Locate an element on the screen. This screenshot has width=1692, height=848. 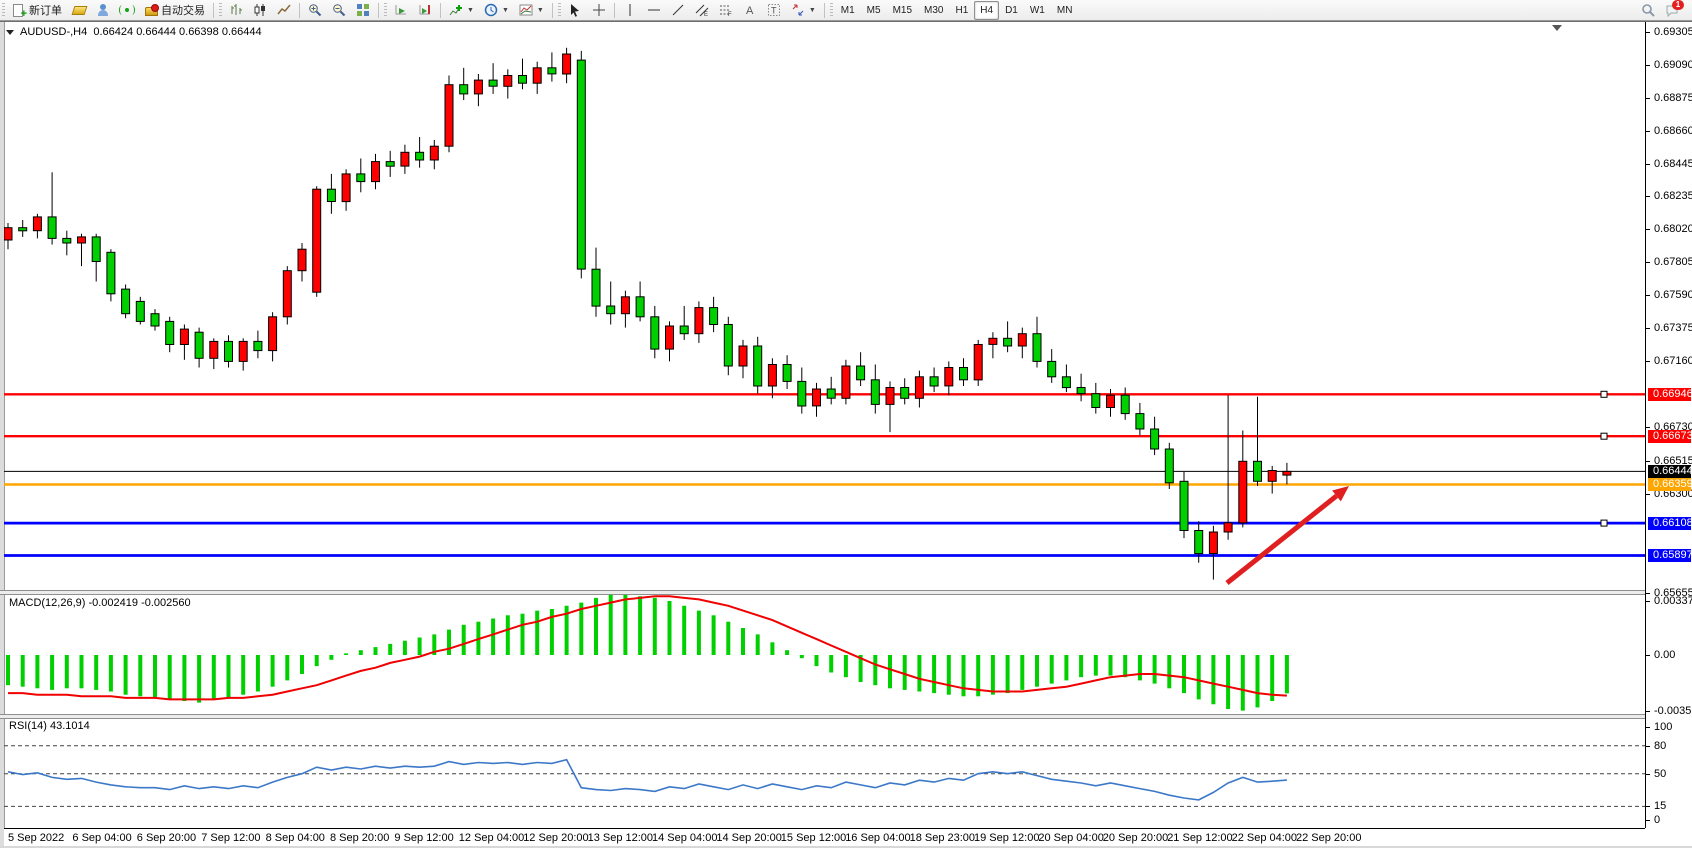
chart-shift-icon is located at coordinates (425, 10).